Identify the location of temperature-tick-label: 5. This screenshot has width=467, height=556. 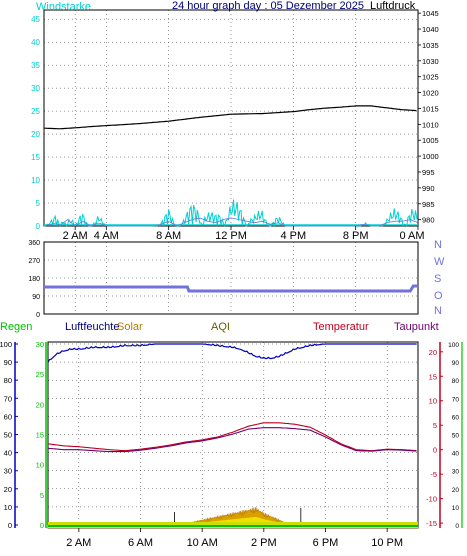
(435, 425).